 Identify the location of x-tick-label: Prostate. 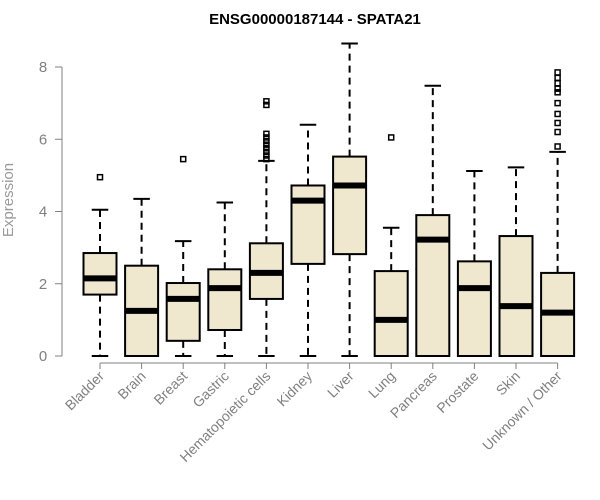
(457, 392).